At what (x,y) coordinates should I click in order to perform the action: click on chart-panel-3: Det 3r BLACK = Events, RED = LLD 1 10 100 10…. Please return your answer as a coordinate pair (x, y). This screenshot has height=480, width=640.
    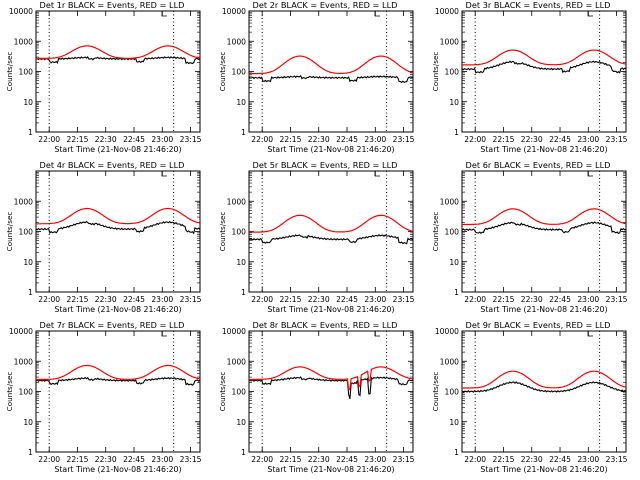
    Looking at the image, I should click on (529, 77).